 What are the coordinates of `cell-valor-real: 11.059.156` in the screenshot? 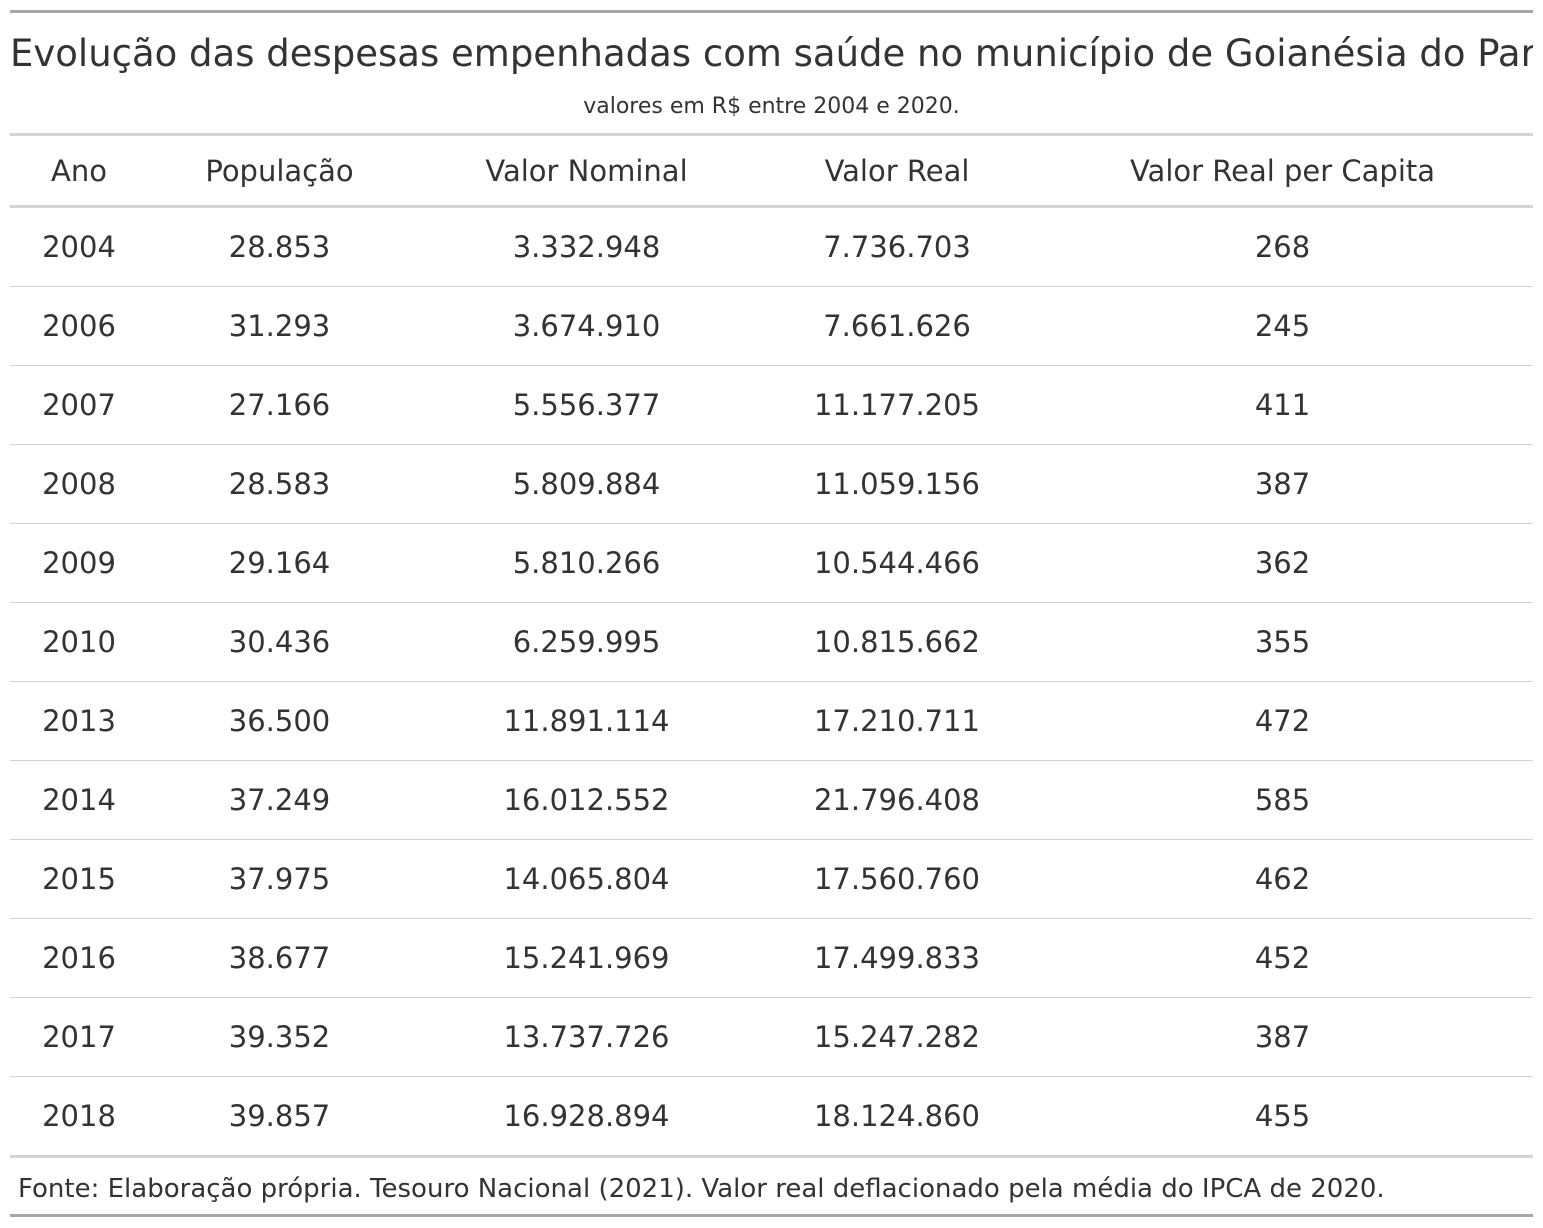 It's located at (897, 484).